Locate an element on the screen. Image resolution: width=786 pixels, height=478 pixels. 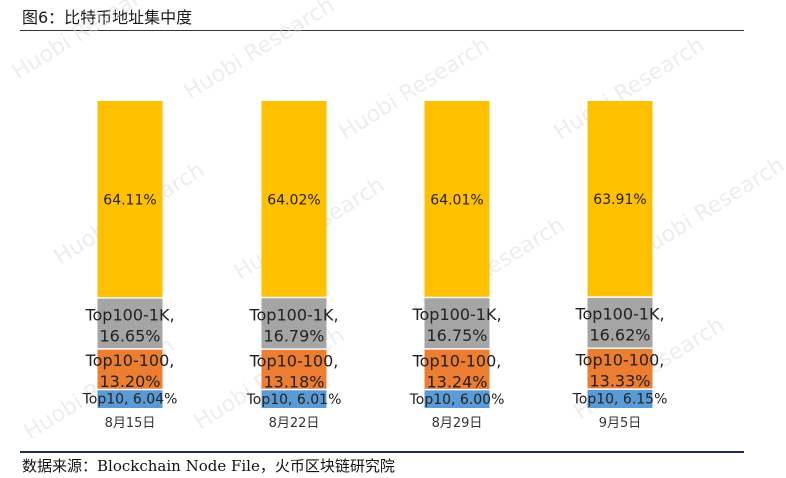
x-tick-label: 8月22日 is located at coordinates (294, 423).